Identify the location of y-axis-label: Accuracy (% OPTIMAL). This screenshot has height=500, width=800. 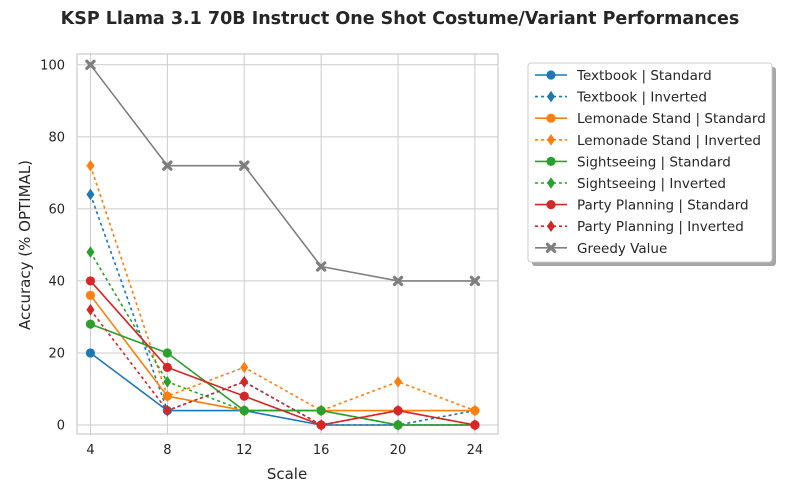
(25, 245).